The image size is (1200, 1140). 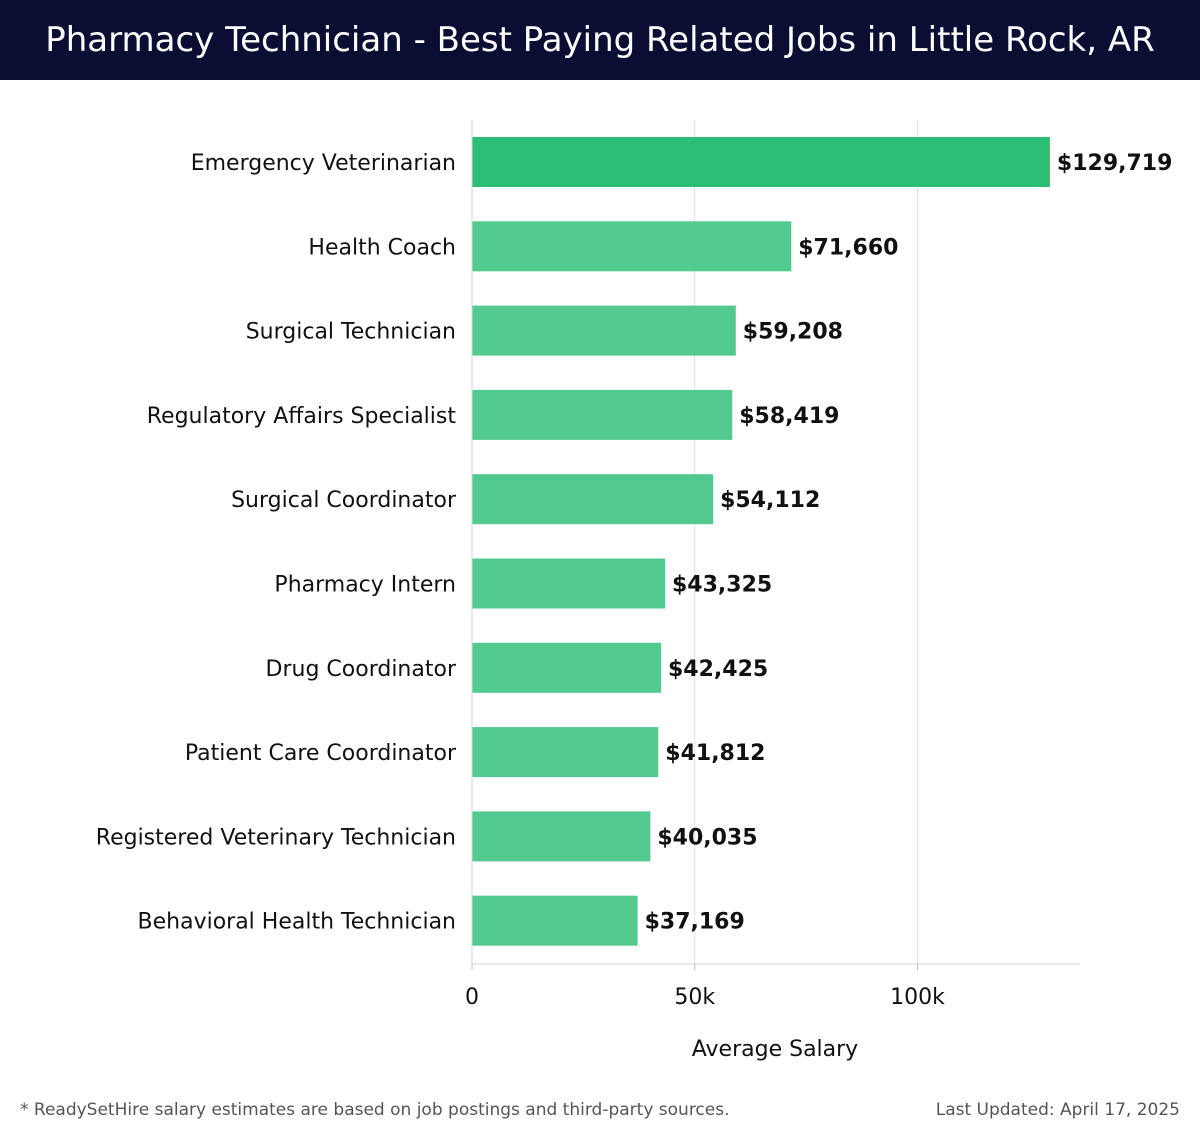 What do you see at coordinates (302, 416) in the screenshot?
I see `category-label: Regulatory Affairs Specialist` at bounding box center [302, 416].